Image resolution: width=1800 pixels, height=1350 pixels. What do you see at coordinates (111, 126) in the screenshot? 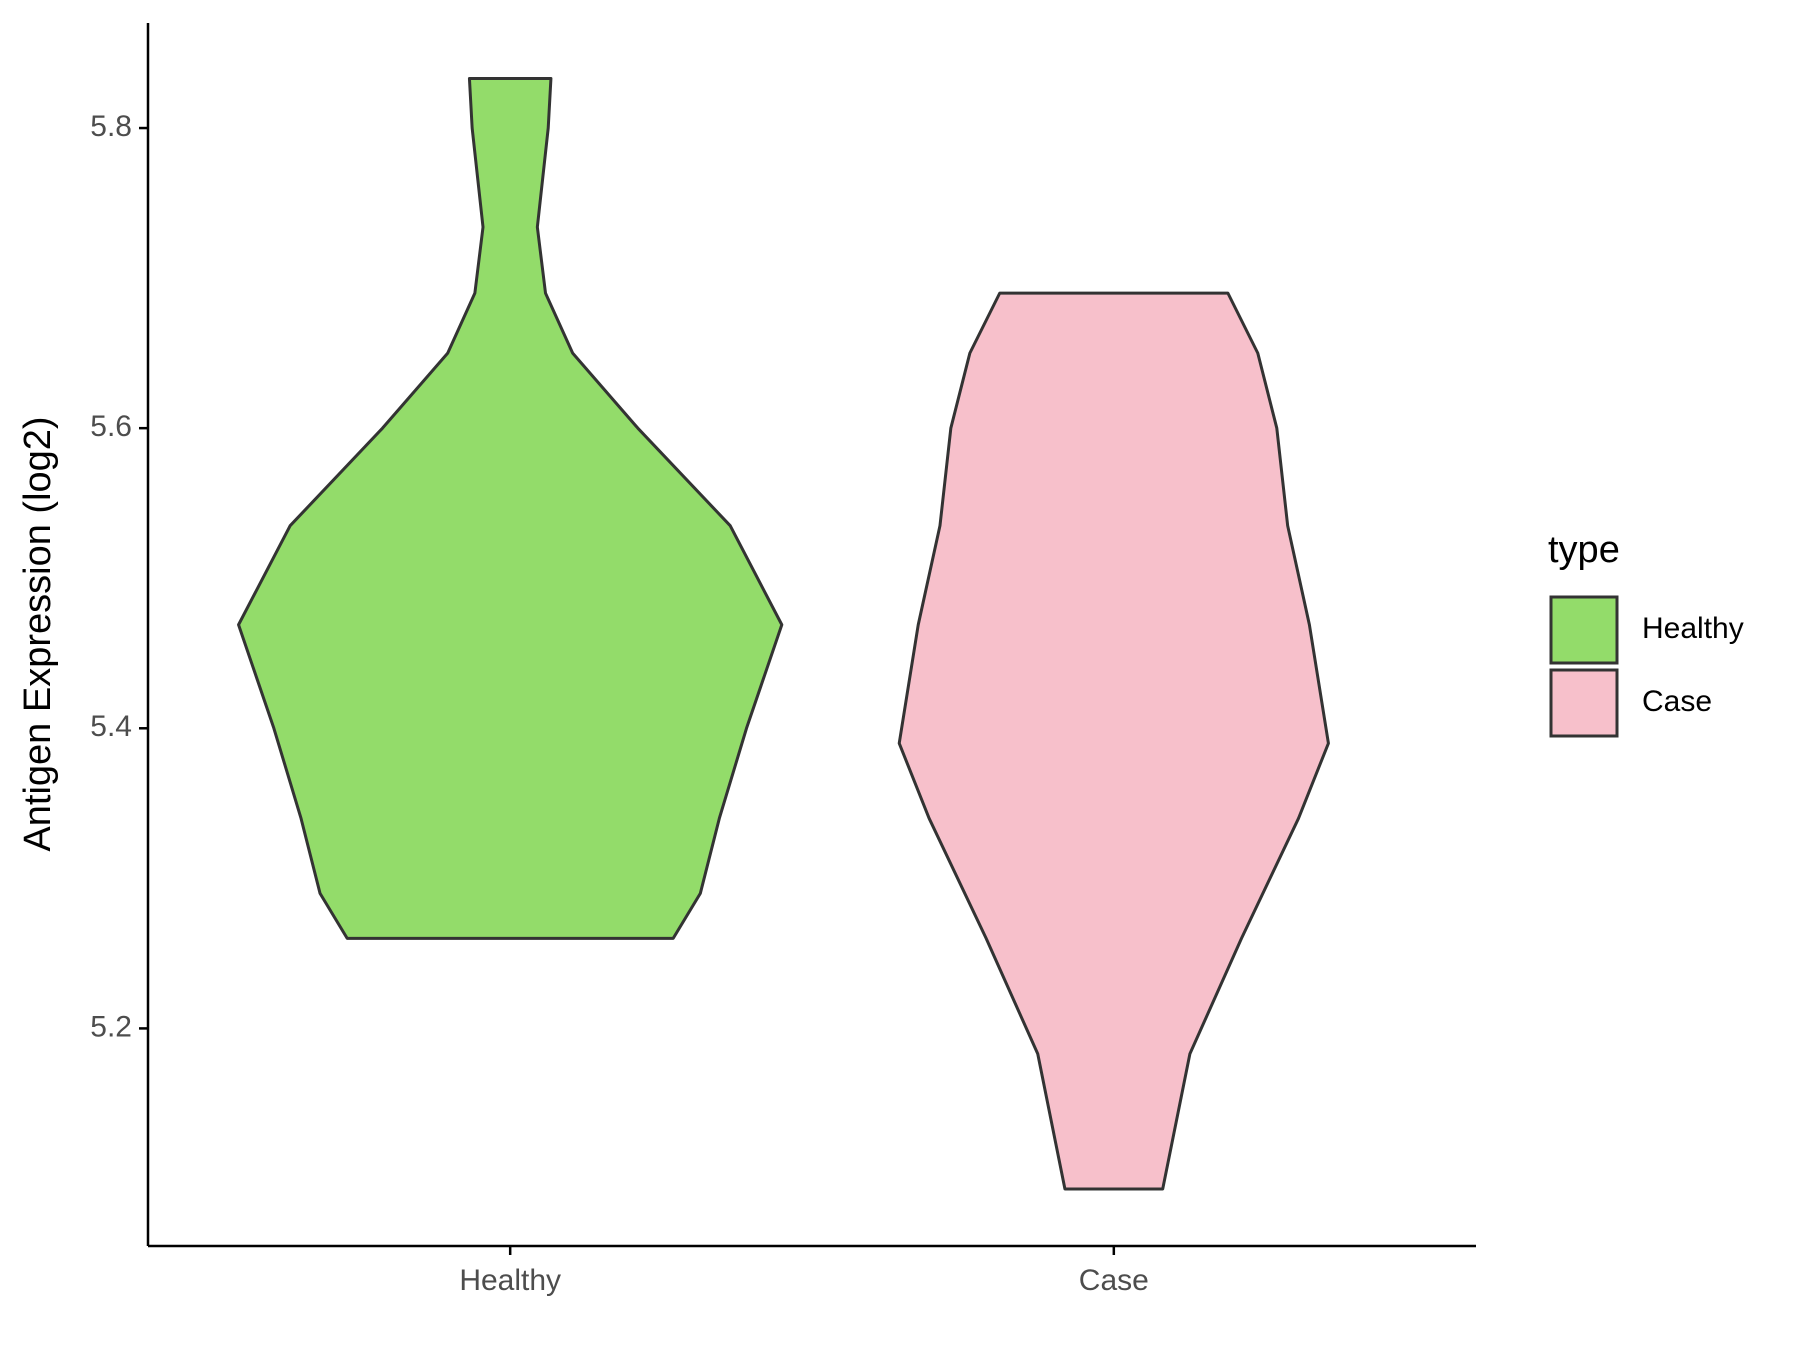
I see `y-tick-label: 5.8` at bounding box center [111, 126].